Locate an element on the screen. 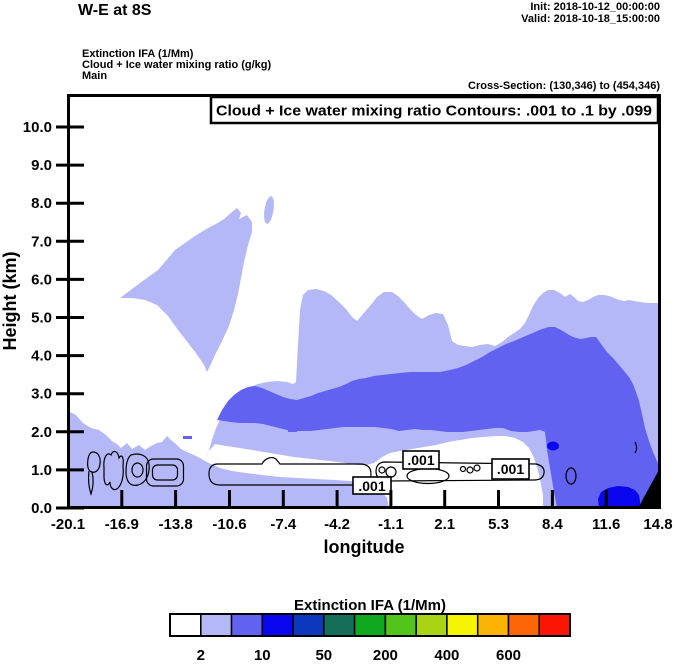  y-tick-label: 6.0 is located at coordinates (41, 279).